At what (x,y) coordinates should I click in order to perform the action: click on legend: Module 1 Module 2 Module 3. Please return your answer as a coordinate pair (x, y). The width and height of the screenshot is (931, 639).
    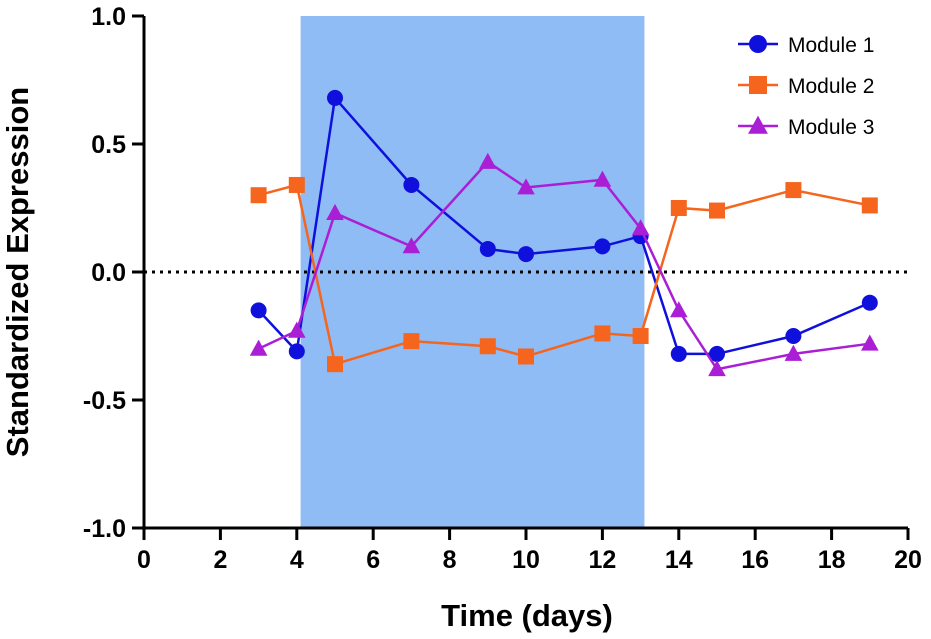
    Looking at the image, I should click on (806, 86).